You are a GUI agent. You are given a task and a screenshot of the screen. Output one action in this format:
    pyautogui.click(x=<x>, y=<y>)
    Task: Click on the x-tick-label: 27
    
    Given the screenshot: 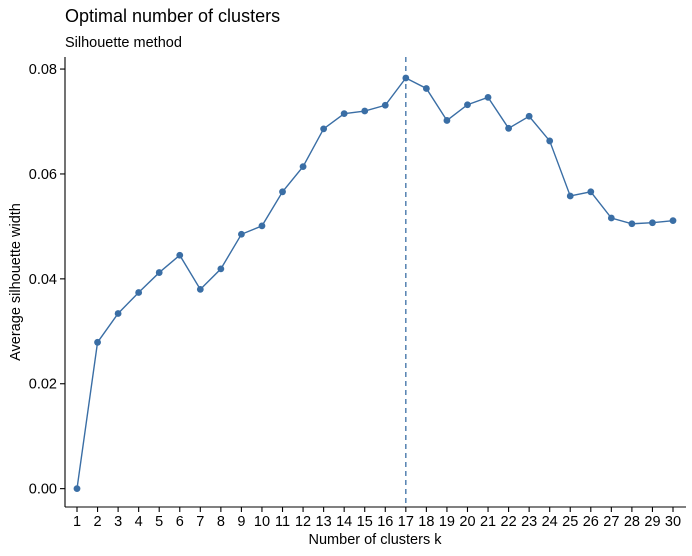 What is the action you would take?
    pyautogui.click(x=611, y=522)
    